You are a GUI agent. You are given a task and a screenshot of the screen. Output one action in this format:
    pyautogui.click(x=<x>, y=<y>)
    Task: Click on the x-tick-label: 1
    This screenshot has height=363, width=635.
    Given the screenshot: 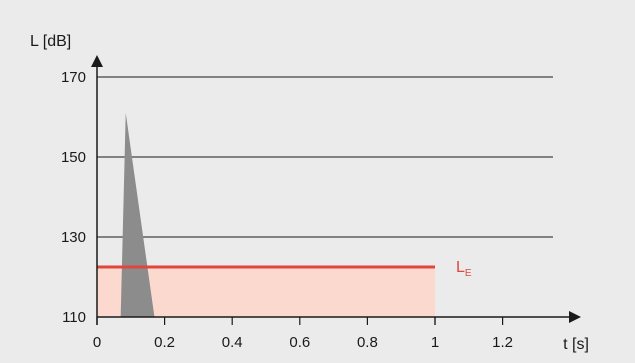 What is the action you would take?
    pyautogui.click(x=435, y=342)
    